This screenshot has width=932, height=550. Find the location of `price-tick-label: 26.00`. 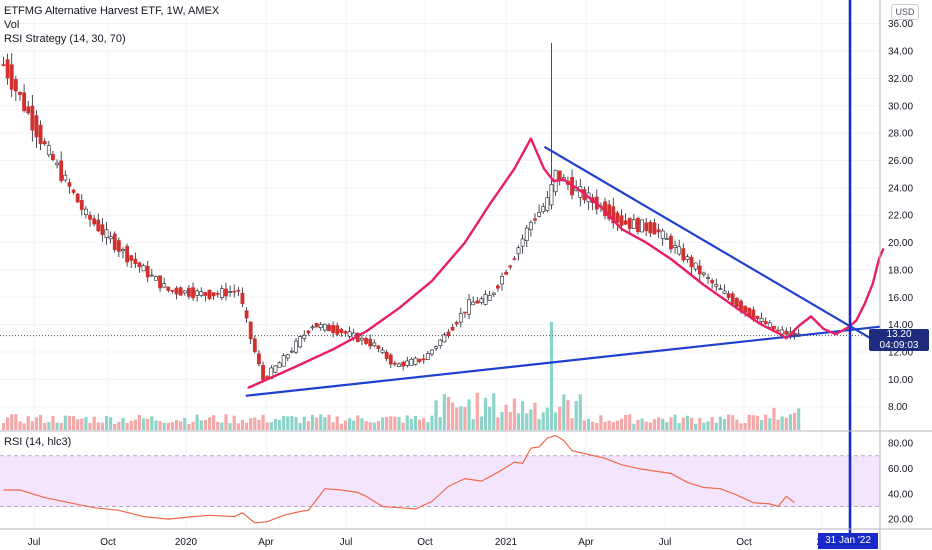

price-tick-label: 26.00 is located at coordinates (900, 161).